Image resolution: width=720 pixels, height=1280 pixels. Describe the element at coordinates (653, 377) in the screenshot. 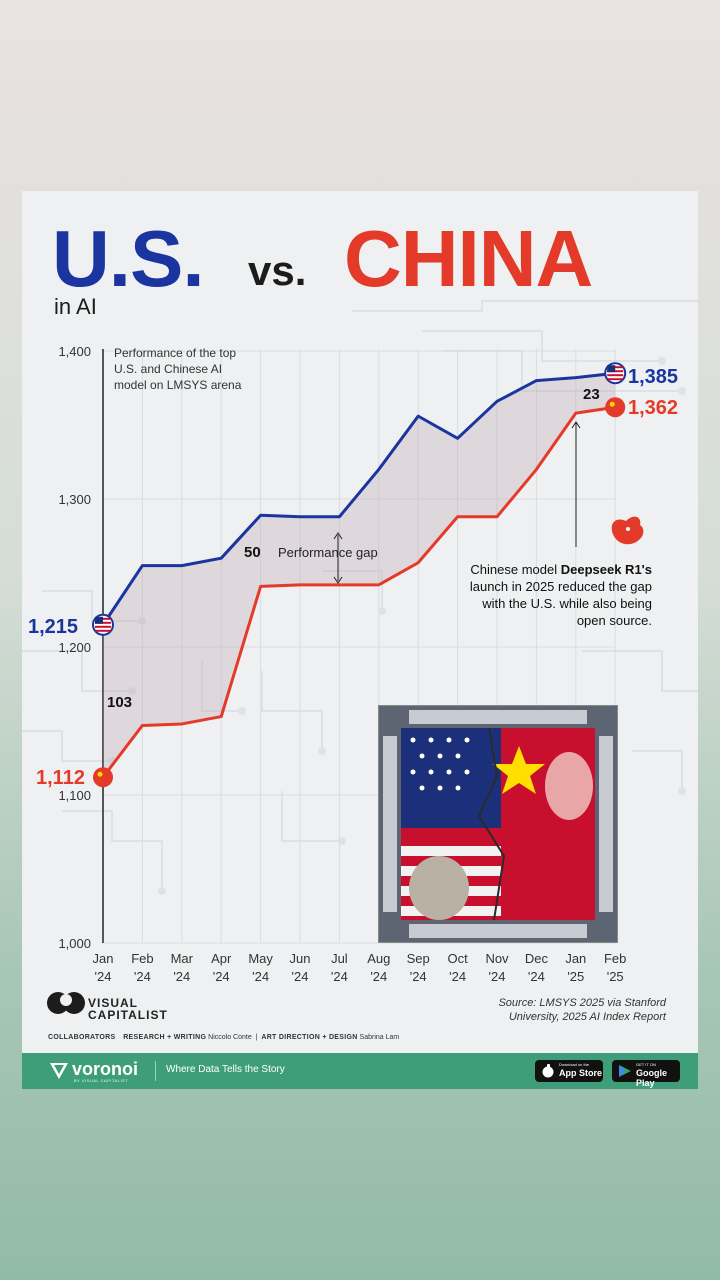

I see `us-end-value: 1,385` at that location.